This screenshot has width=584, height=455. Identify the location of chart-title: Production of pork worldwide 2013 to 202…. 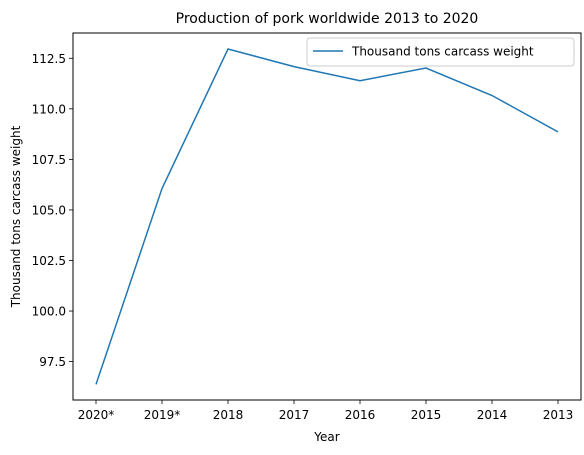
(327, 19).